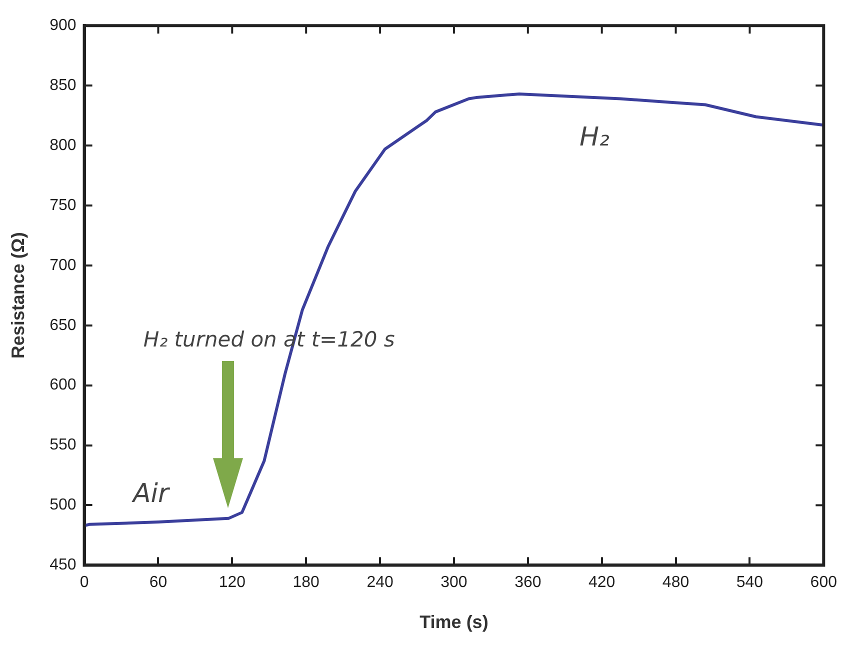 Image resolution: width=853 pixels, height=646 pixels. What do you see at coordinates (454, 583) in the screenshot?
I see `x-tick-label: 300` at bounding box center [454, 583].